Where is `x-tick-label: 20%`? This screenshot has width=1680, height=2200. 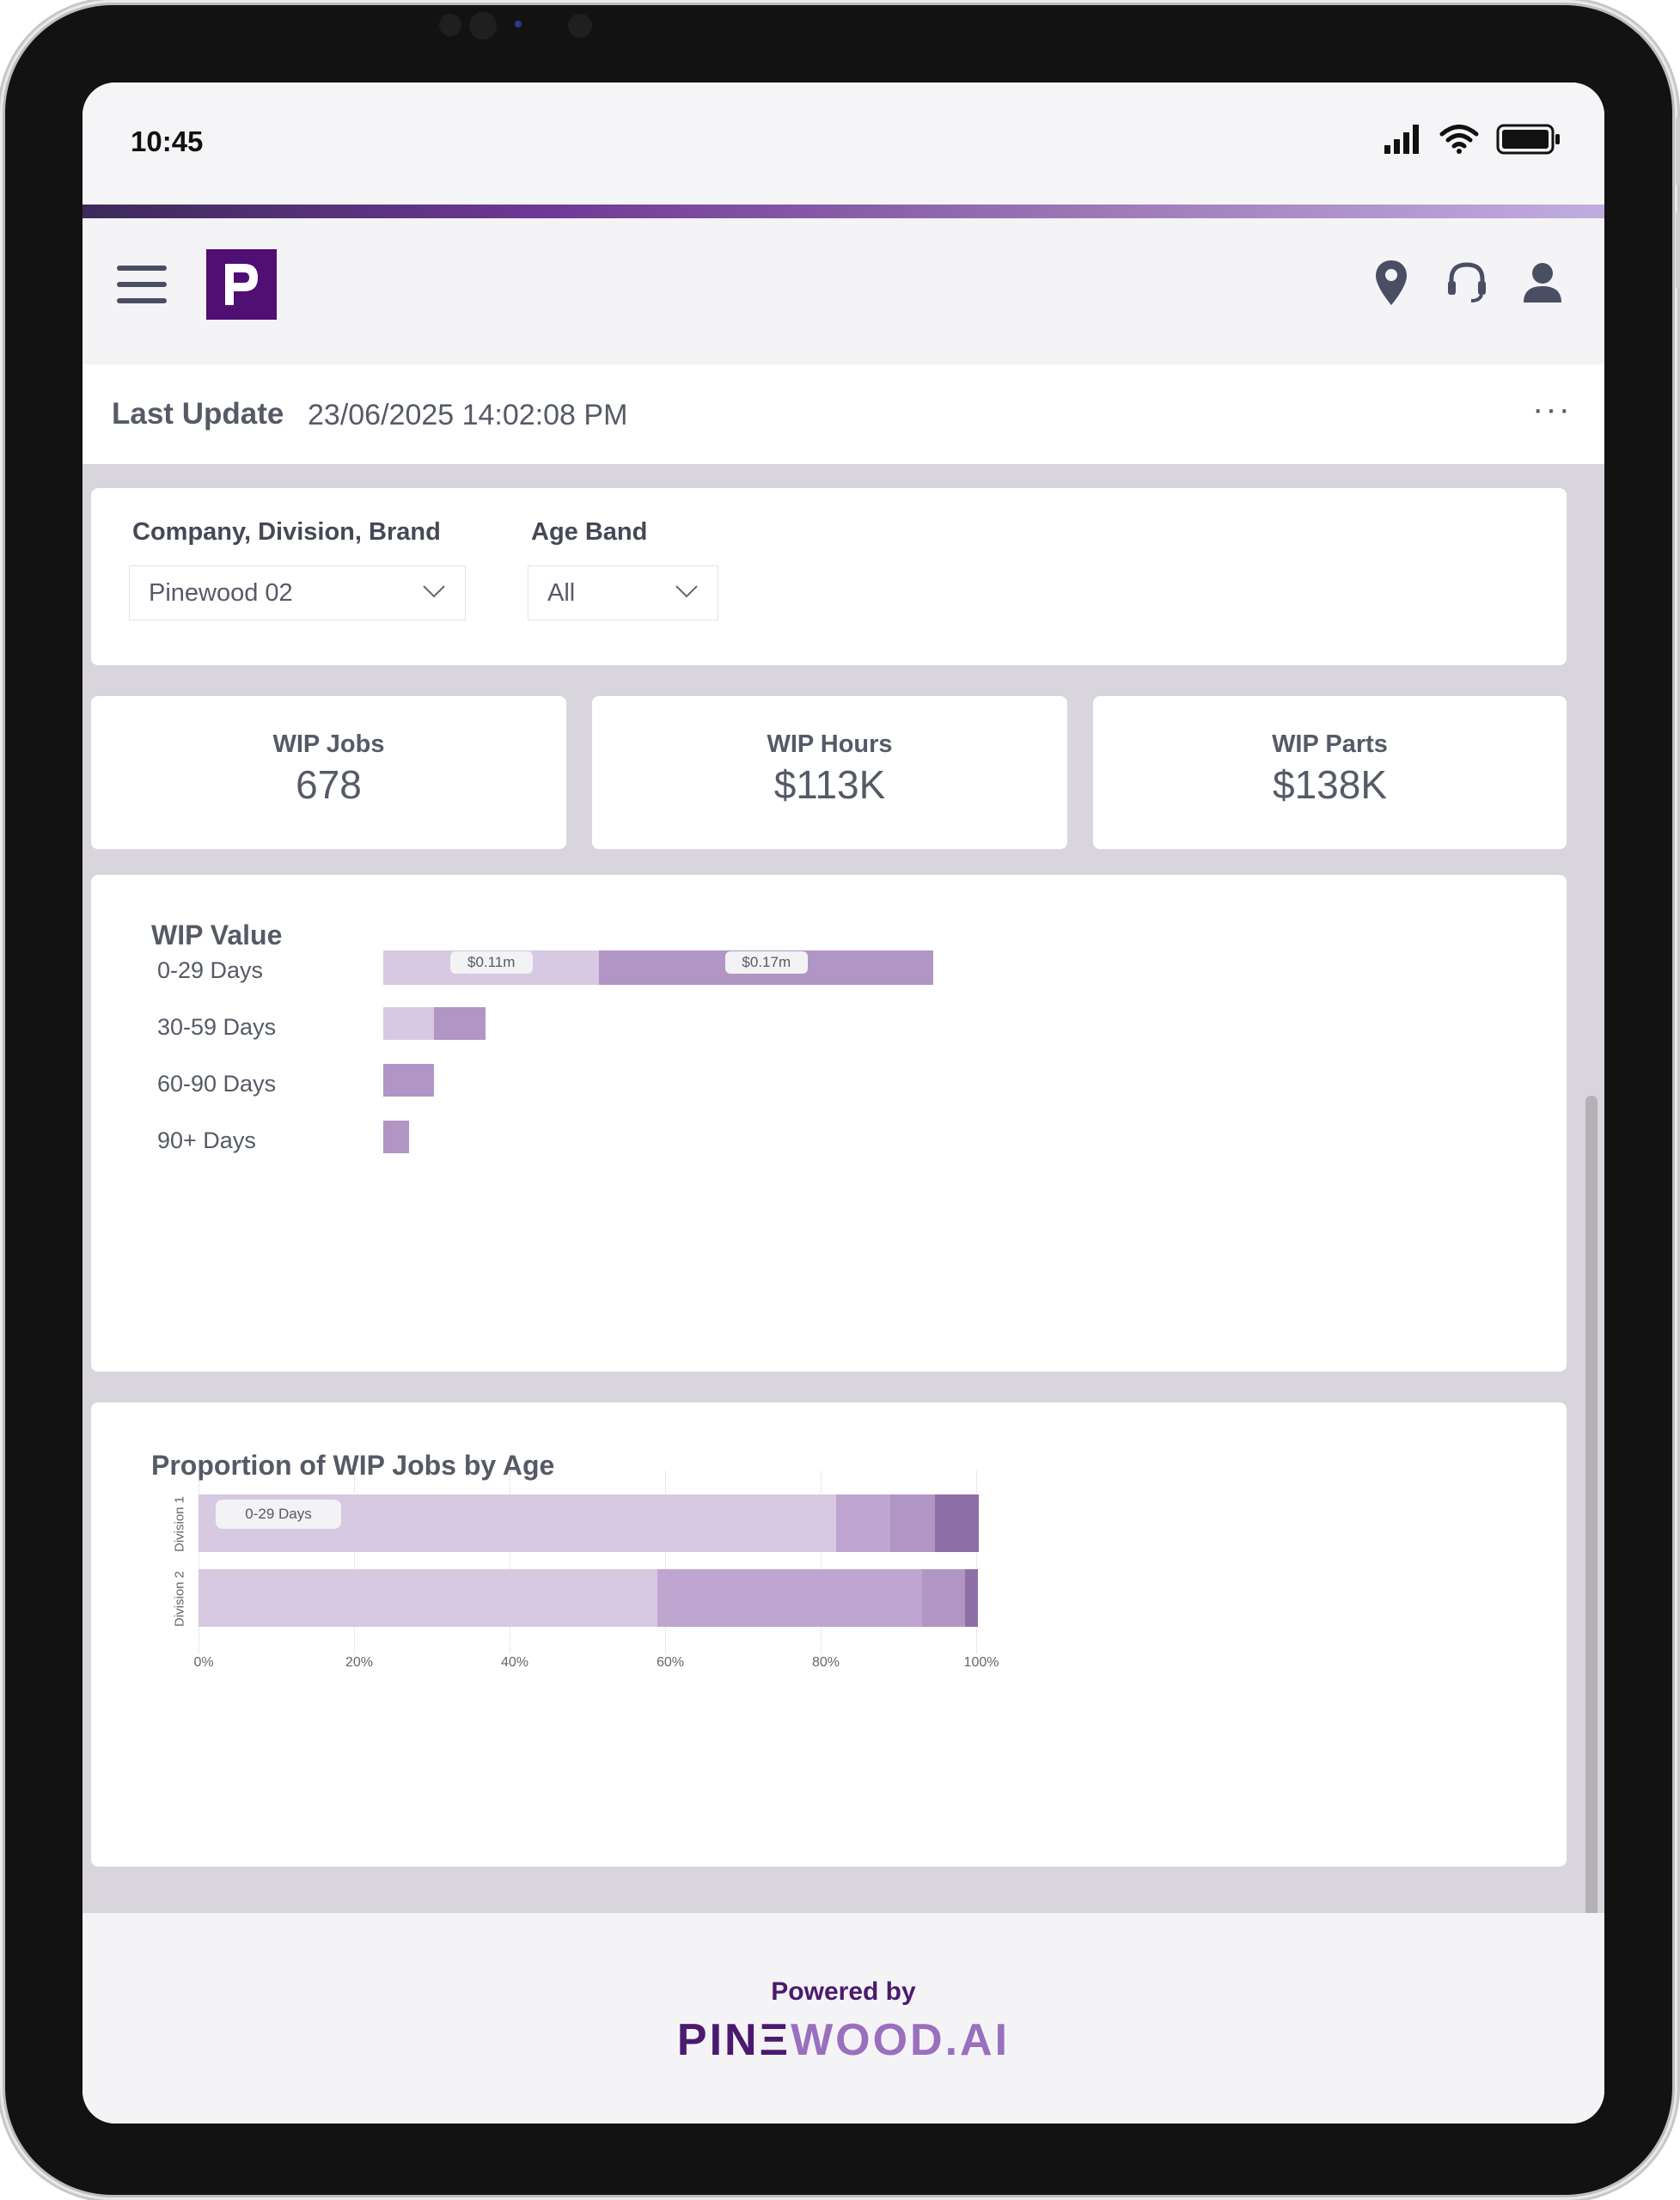 x-tick-label: 20% is located at coordinates (359, 1662).